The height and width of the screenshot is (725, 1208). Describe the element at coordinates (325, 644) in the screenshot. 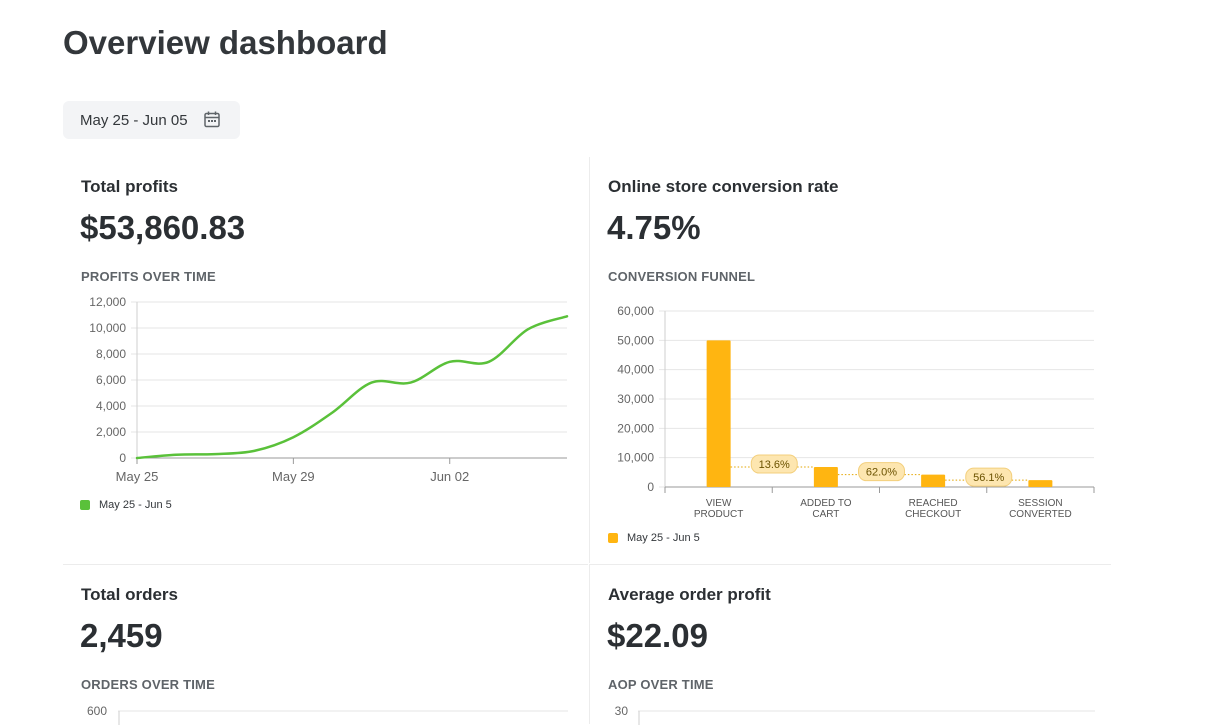

I see `total-orders-card: Total orders 2,459 ORDERS OVER TIME 600` at that location.